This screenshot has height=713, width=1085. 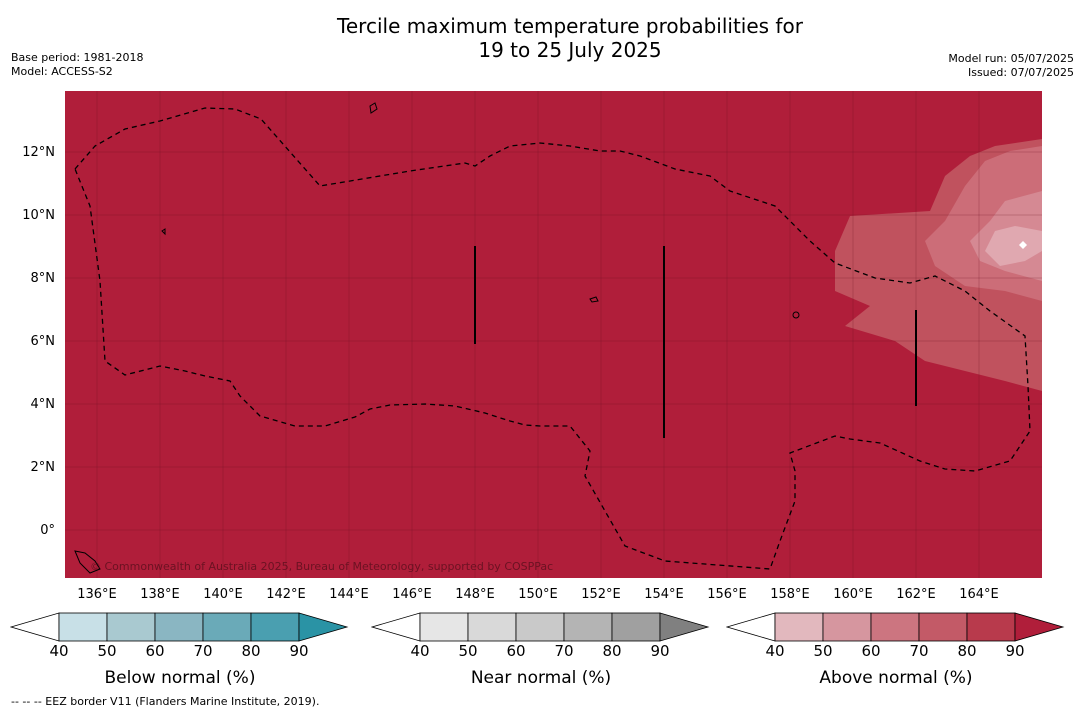 I want to click on model-run: Model run: 05/07/2025, so click(x=1011, y=58).